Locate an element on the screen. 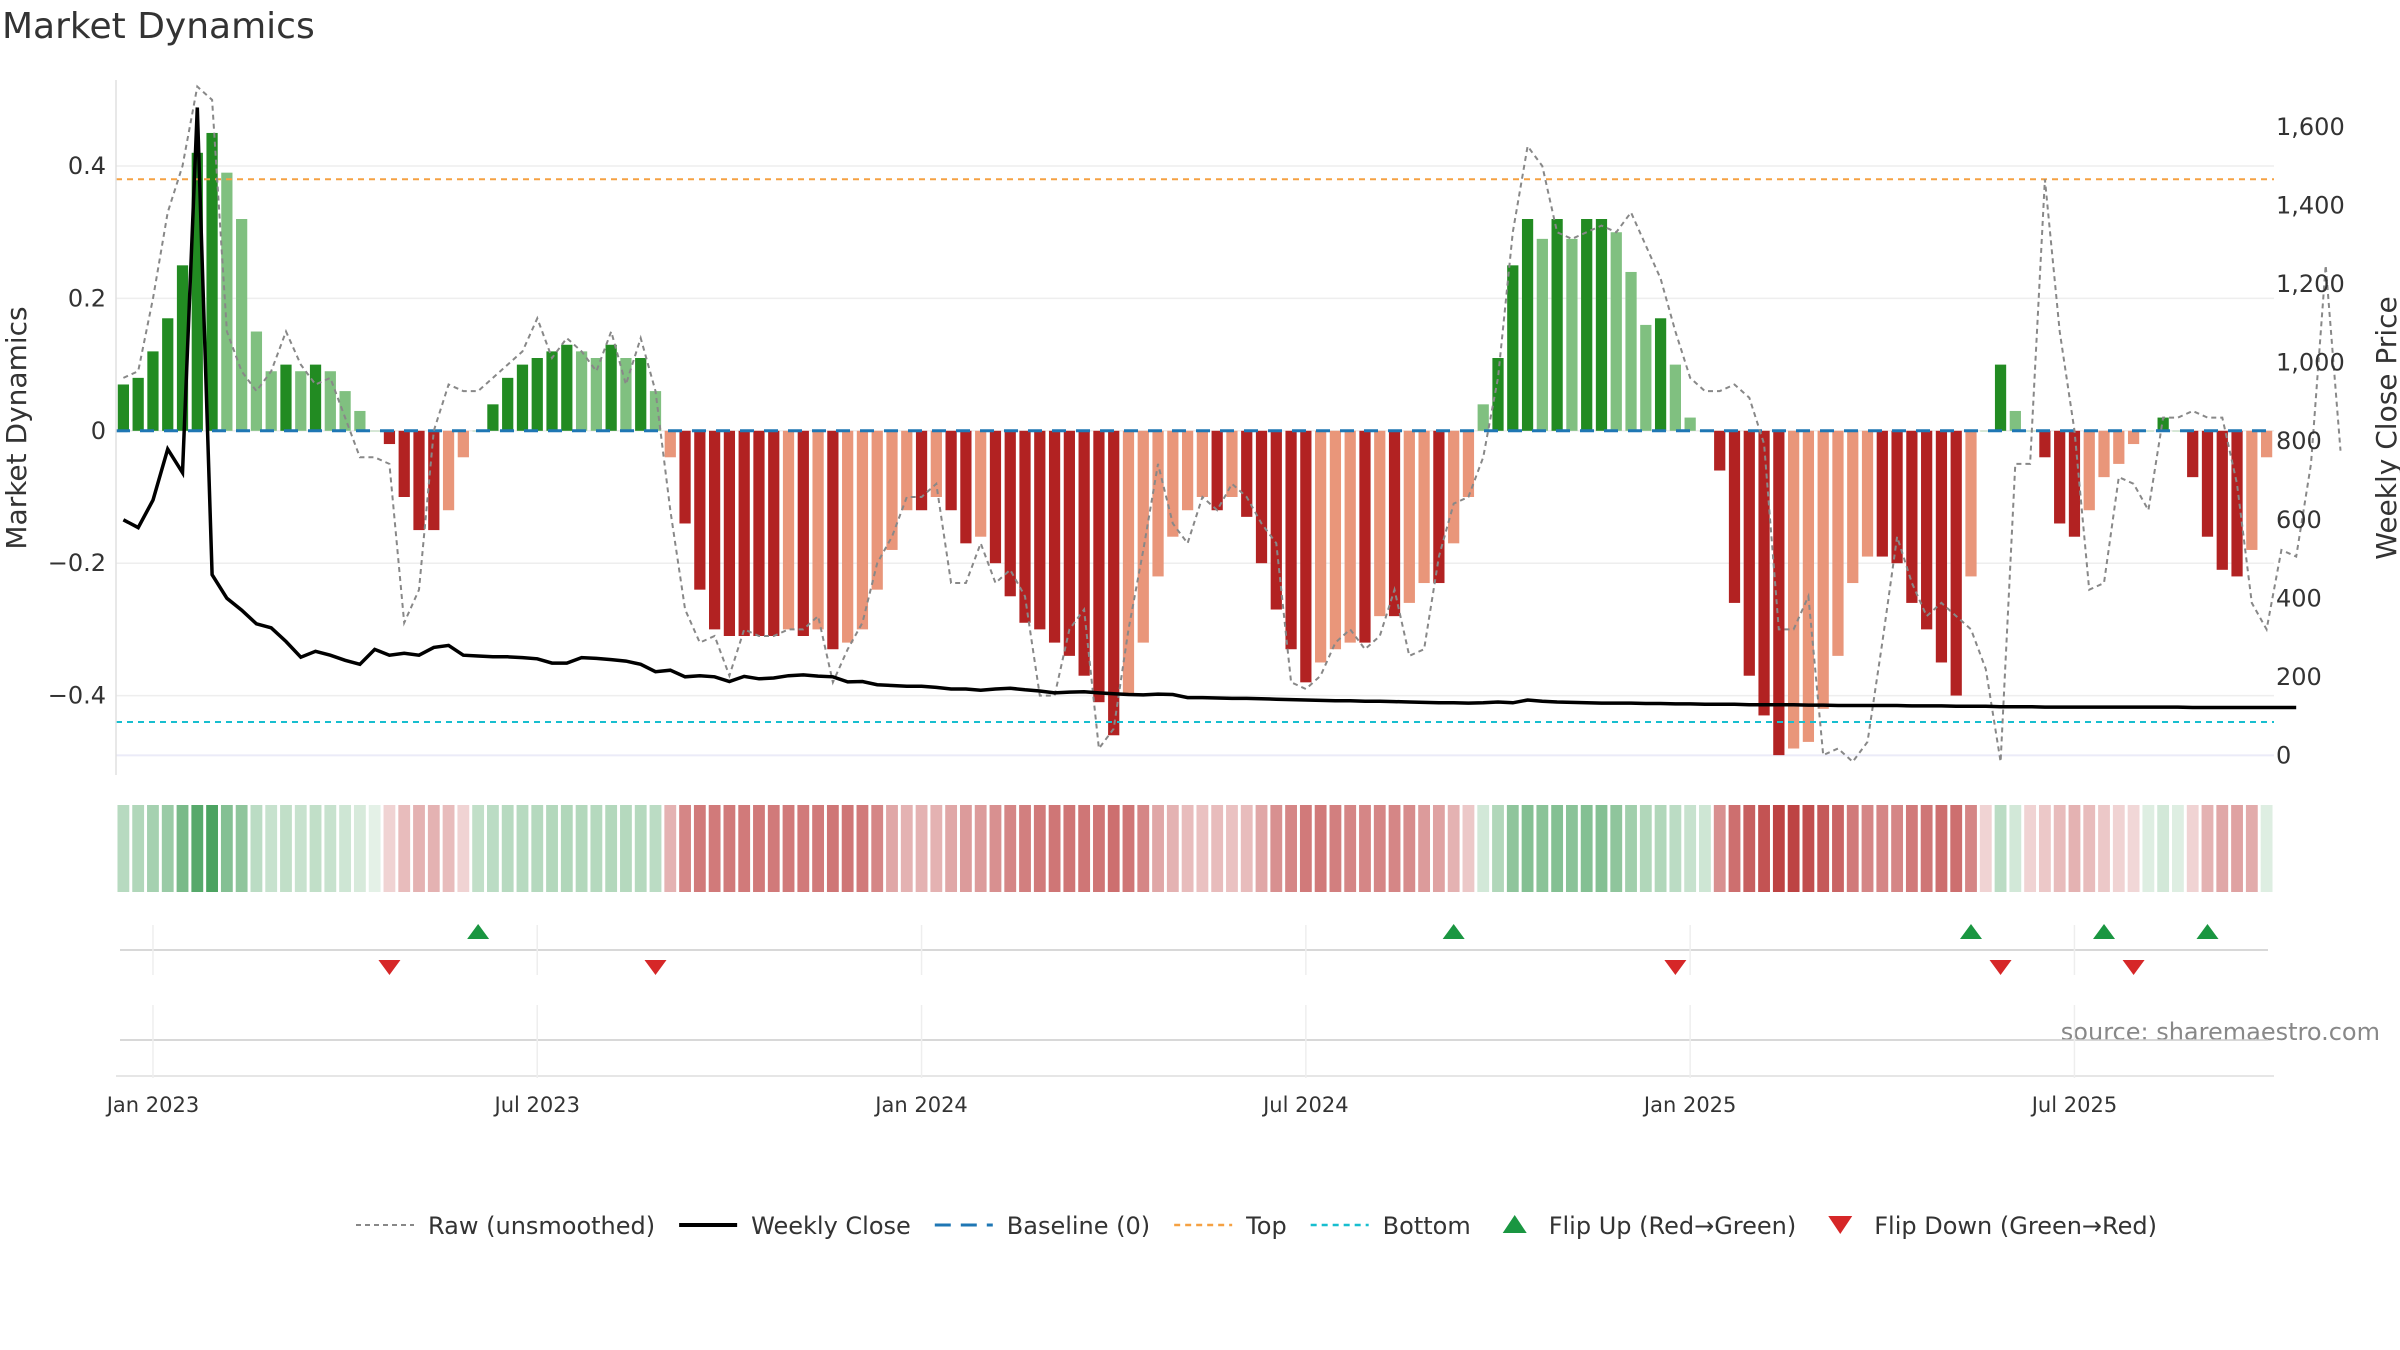 The width and height of the screenshot is (2400, 1350). flip-up-legend-swatch is located at coordinates (1514, 1224).